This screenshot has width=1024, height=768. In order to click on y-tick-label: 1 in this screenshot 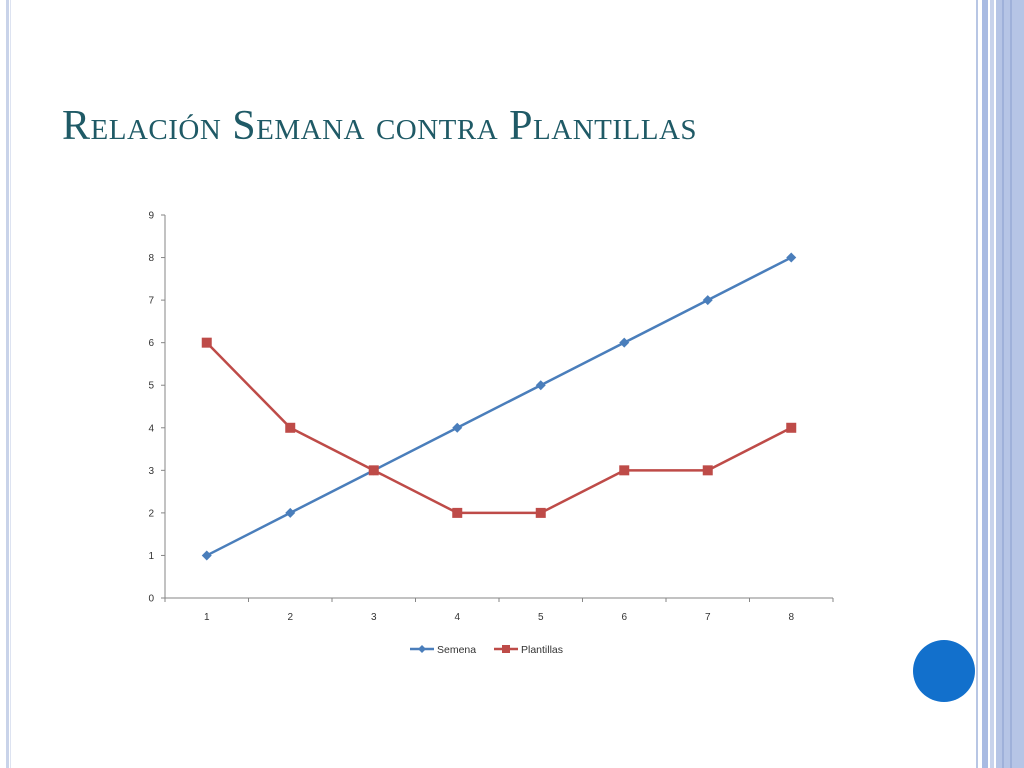, I will do `click(151, 556)`.